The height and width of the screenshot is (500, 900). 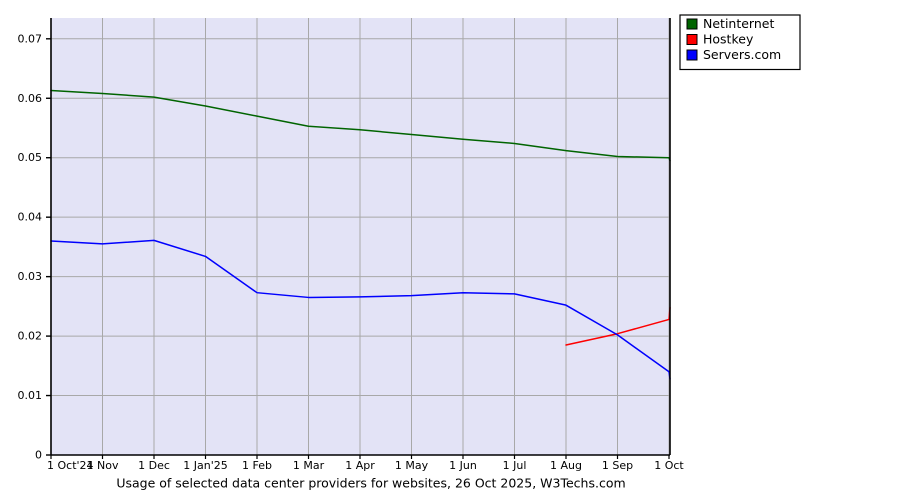 I want to click on y-axis-tick-label: 0.02, so click(x=30, y=336).